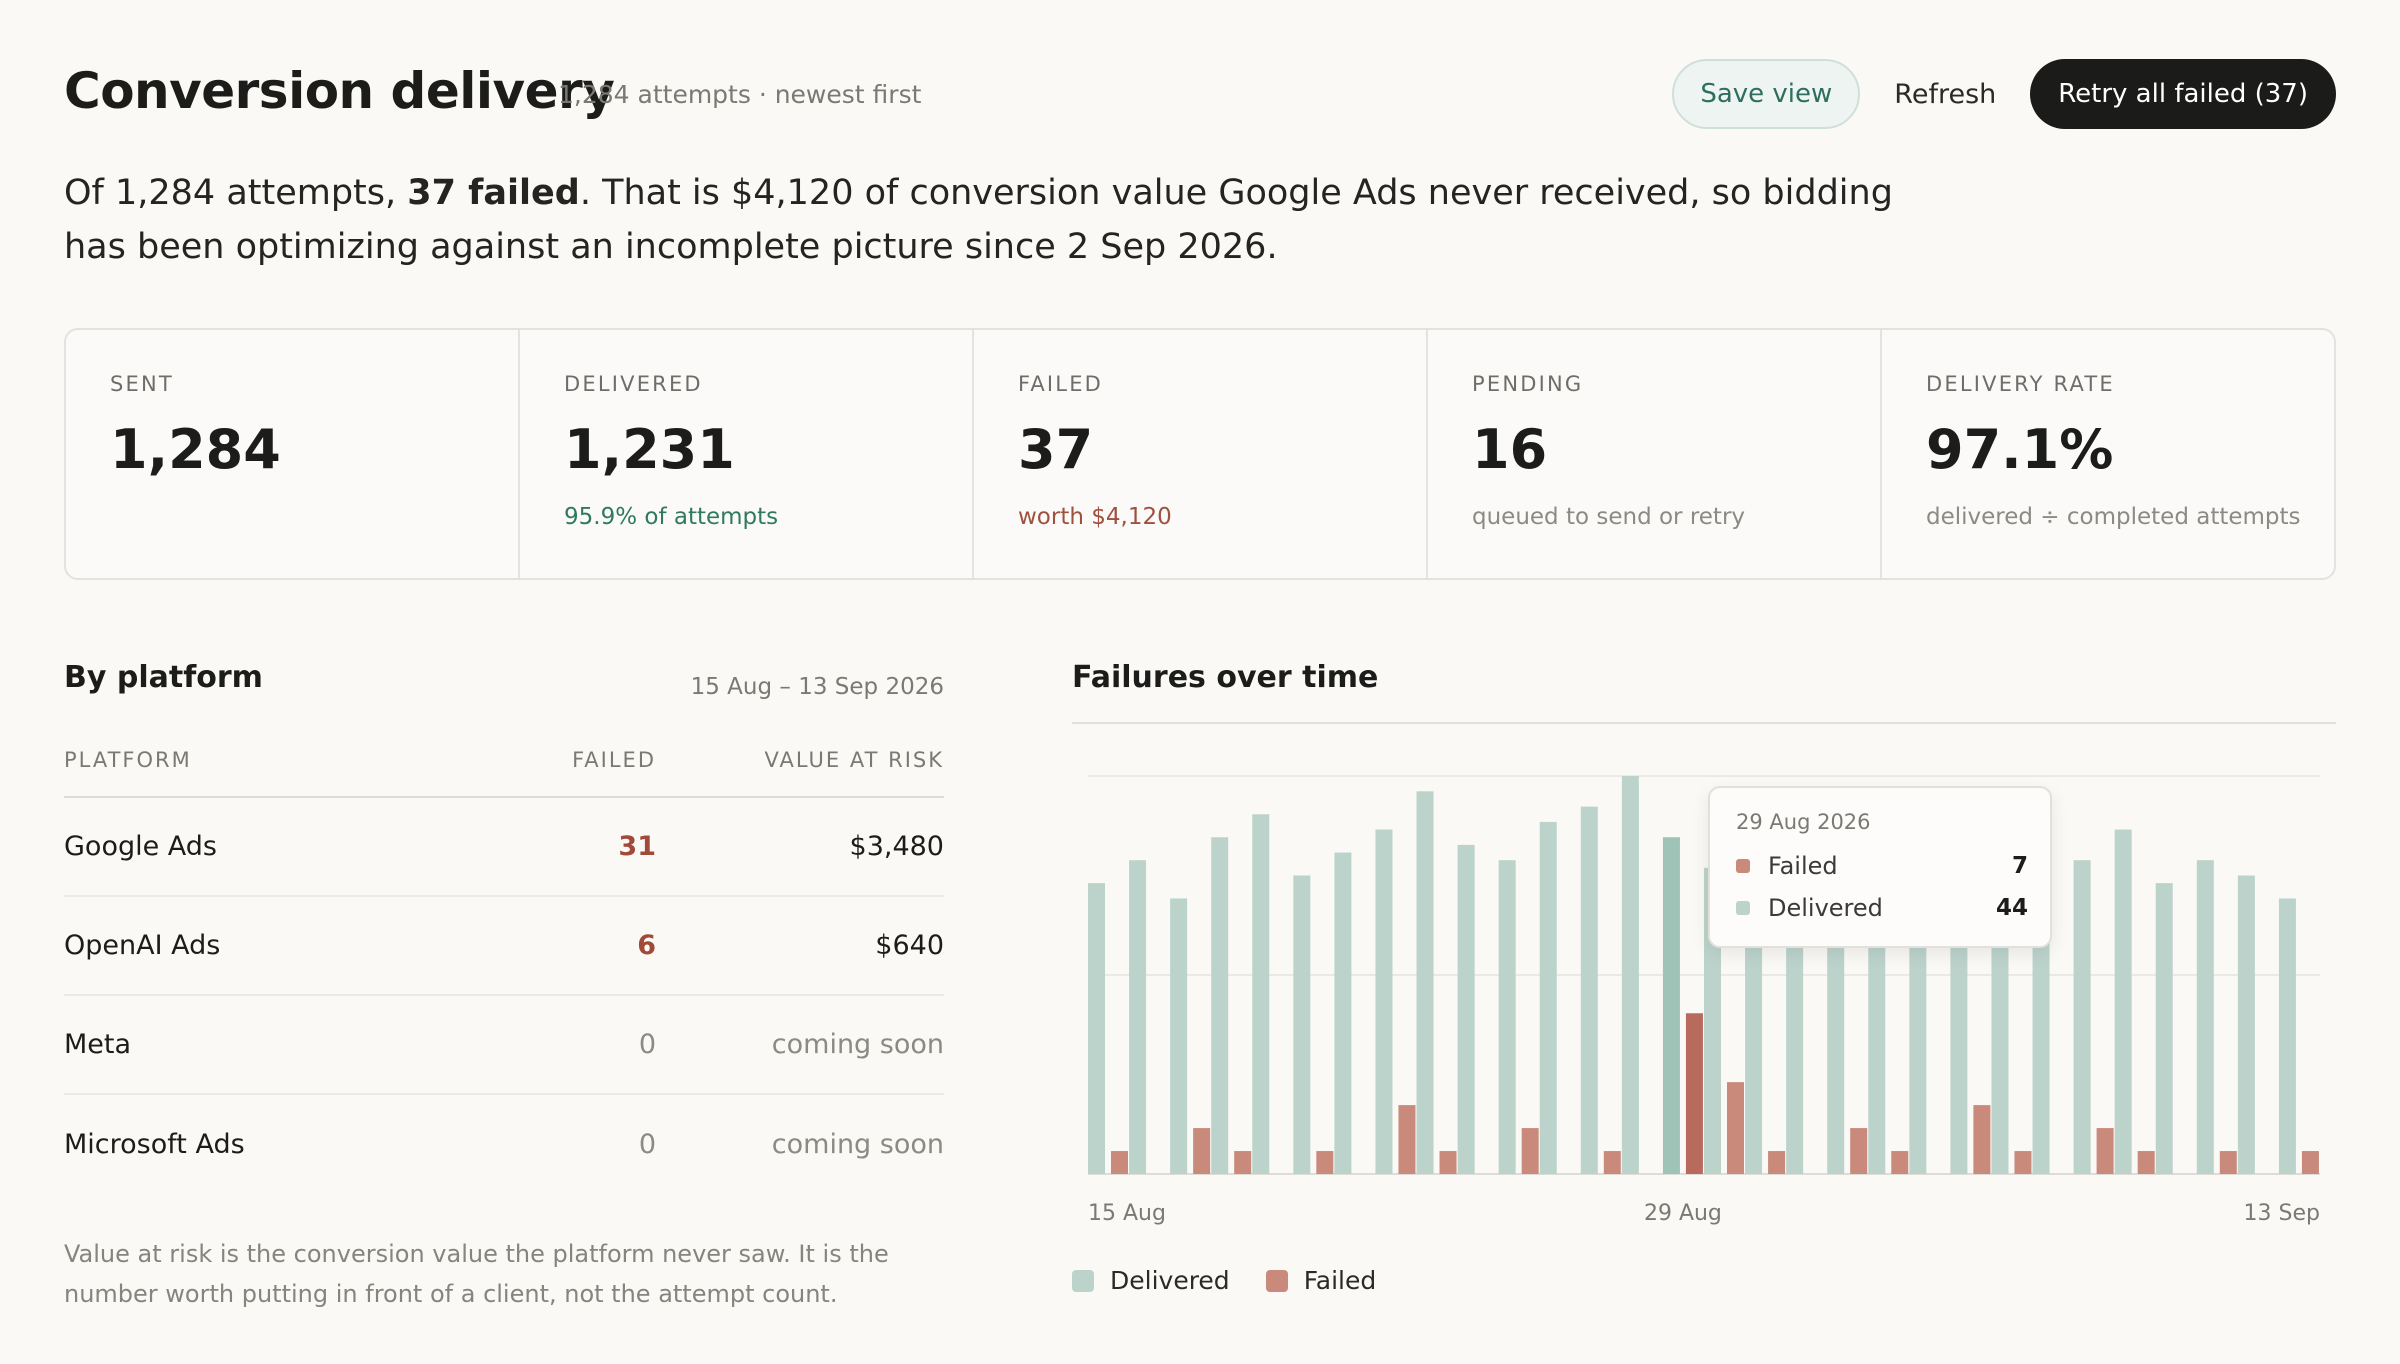  I want to click on tooltip-value: 7, so click(2019, 866).